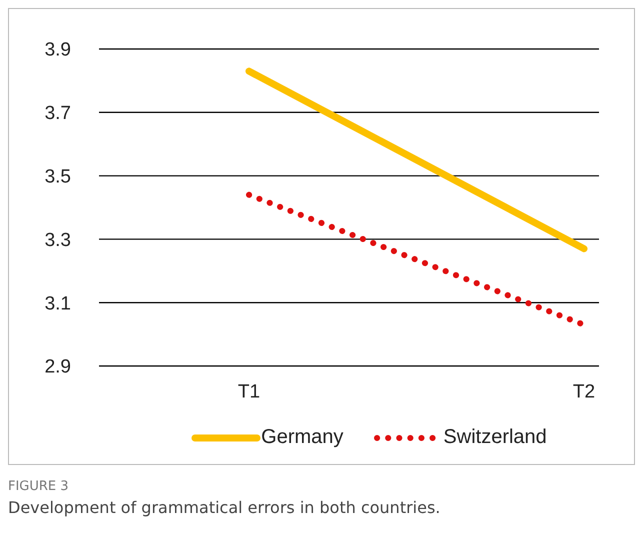 Image resolution: width=643 pixels, height=560 pixels. I want to click on y-tick-label: 3.3, so click(57, 240).